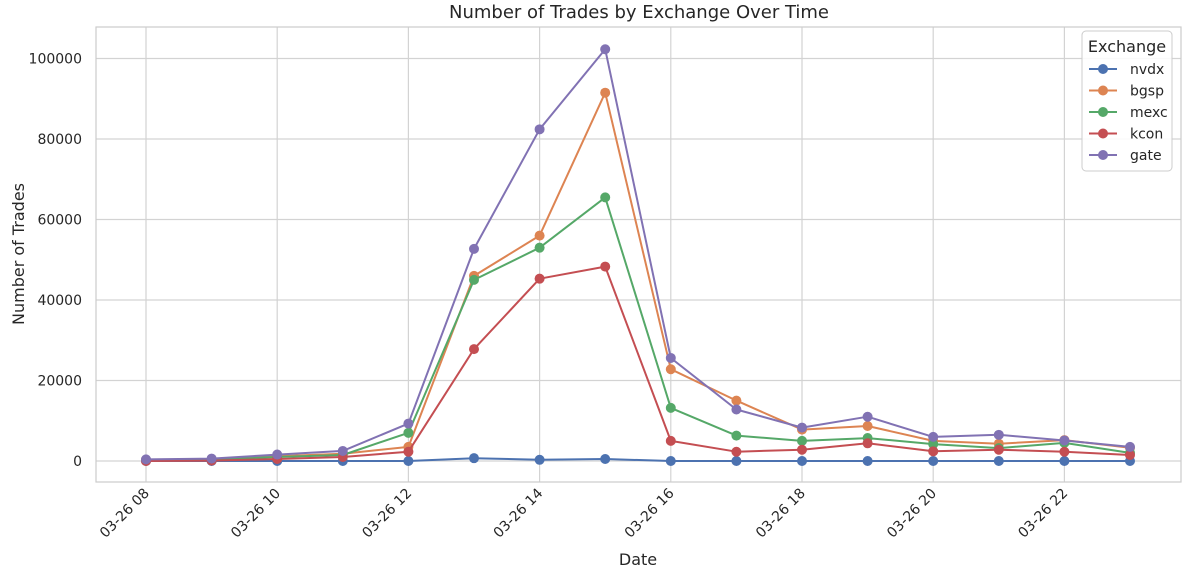 Image resolution: width=1186 pixels, height=571 pixels. I want to click on x-tick-label: 03-26 10, so click(256, 514).